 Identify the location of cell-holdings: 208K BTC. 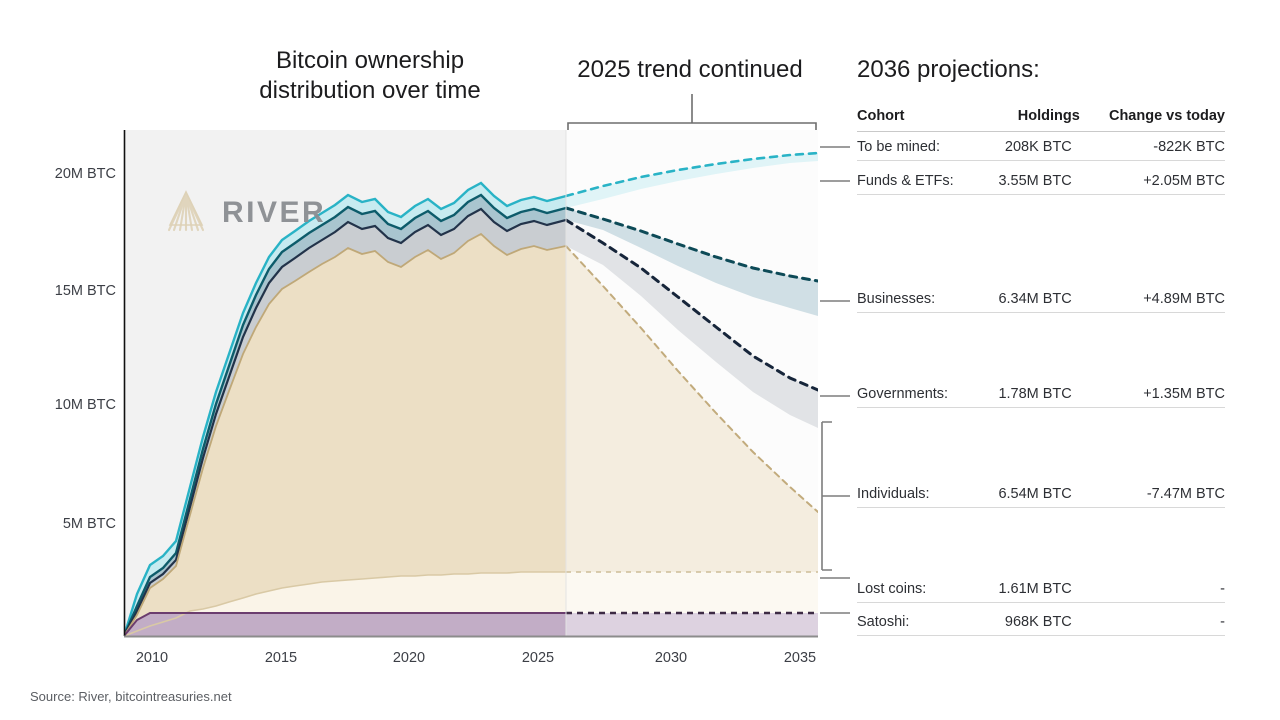
(1029, 146).